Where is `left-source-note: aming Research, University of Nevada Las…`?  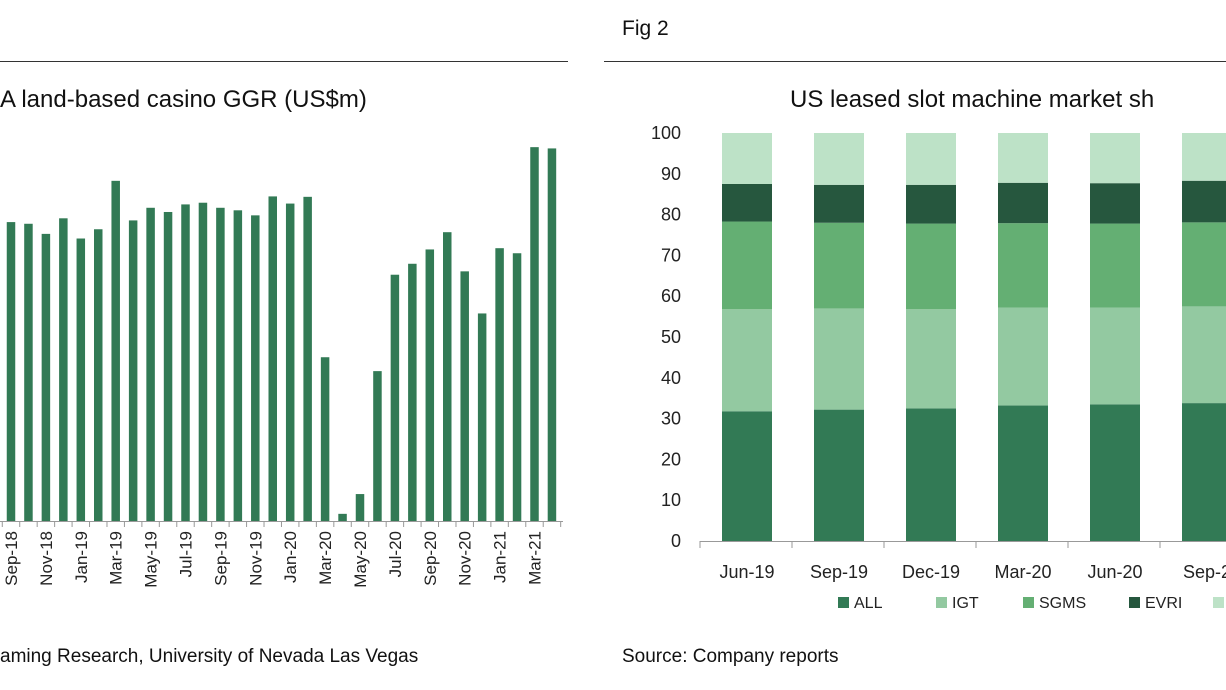
left-source-note: aming Research, University of Nevada Las… is located at coordinates (209, 656).